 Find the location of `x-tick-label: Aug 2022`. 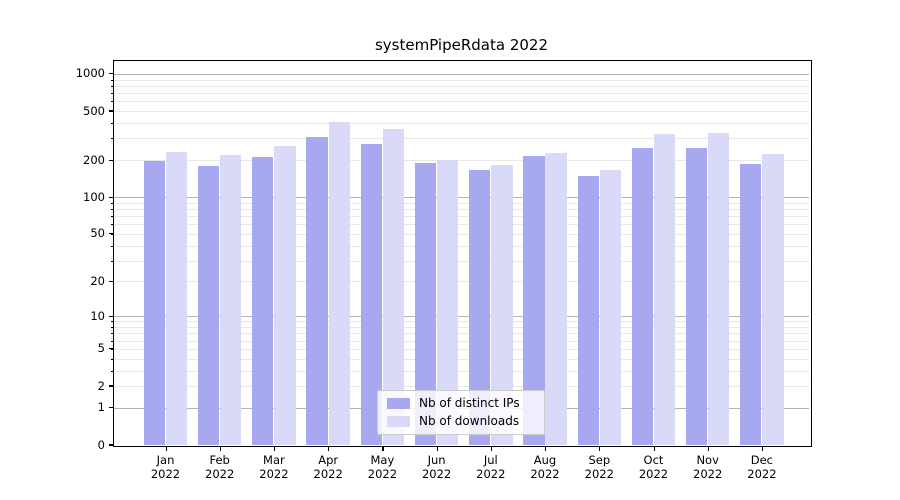

x-tick-label: Aug 2022 is located at coordinates (545, 467).